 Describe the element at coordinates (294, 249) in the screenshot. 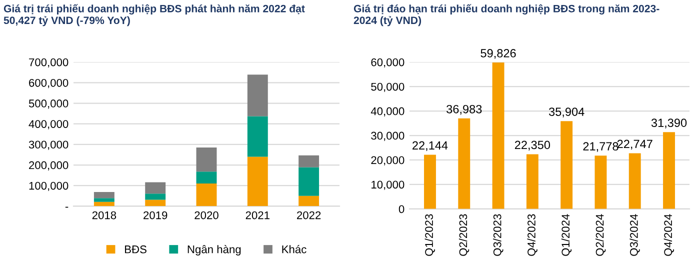

I see `legend-label: Khác` at that location.